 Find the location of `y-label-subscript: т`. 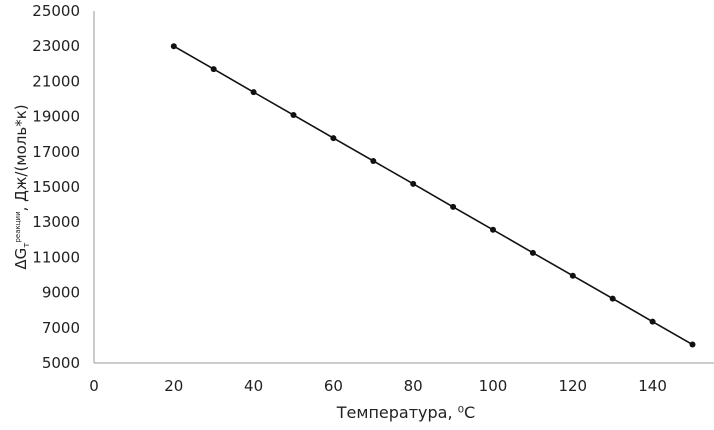

y-label-subscript: т is located at coordinates (27, 245).